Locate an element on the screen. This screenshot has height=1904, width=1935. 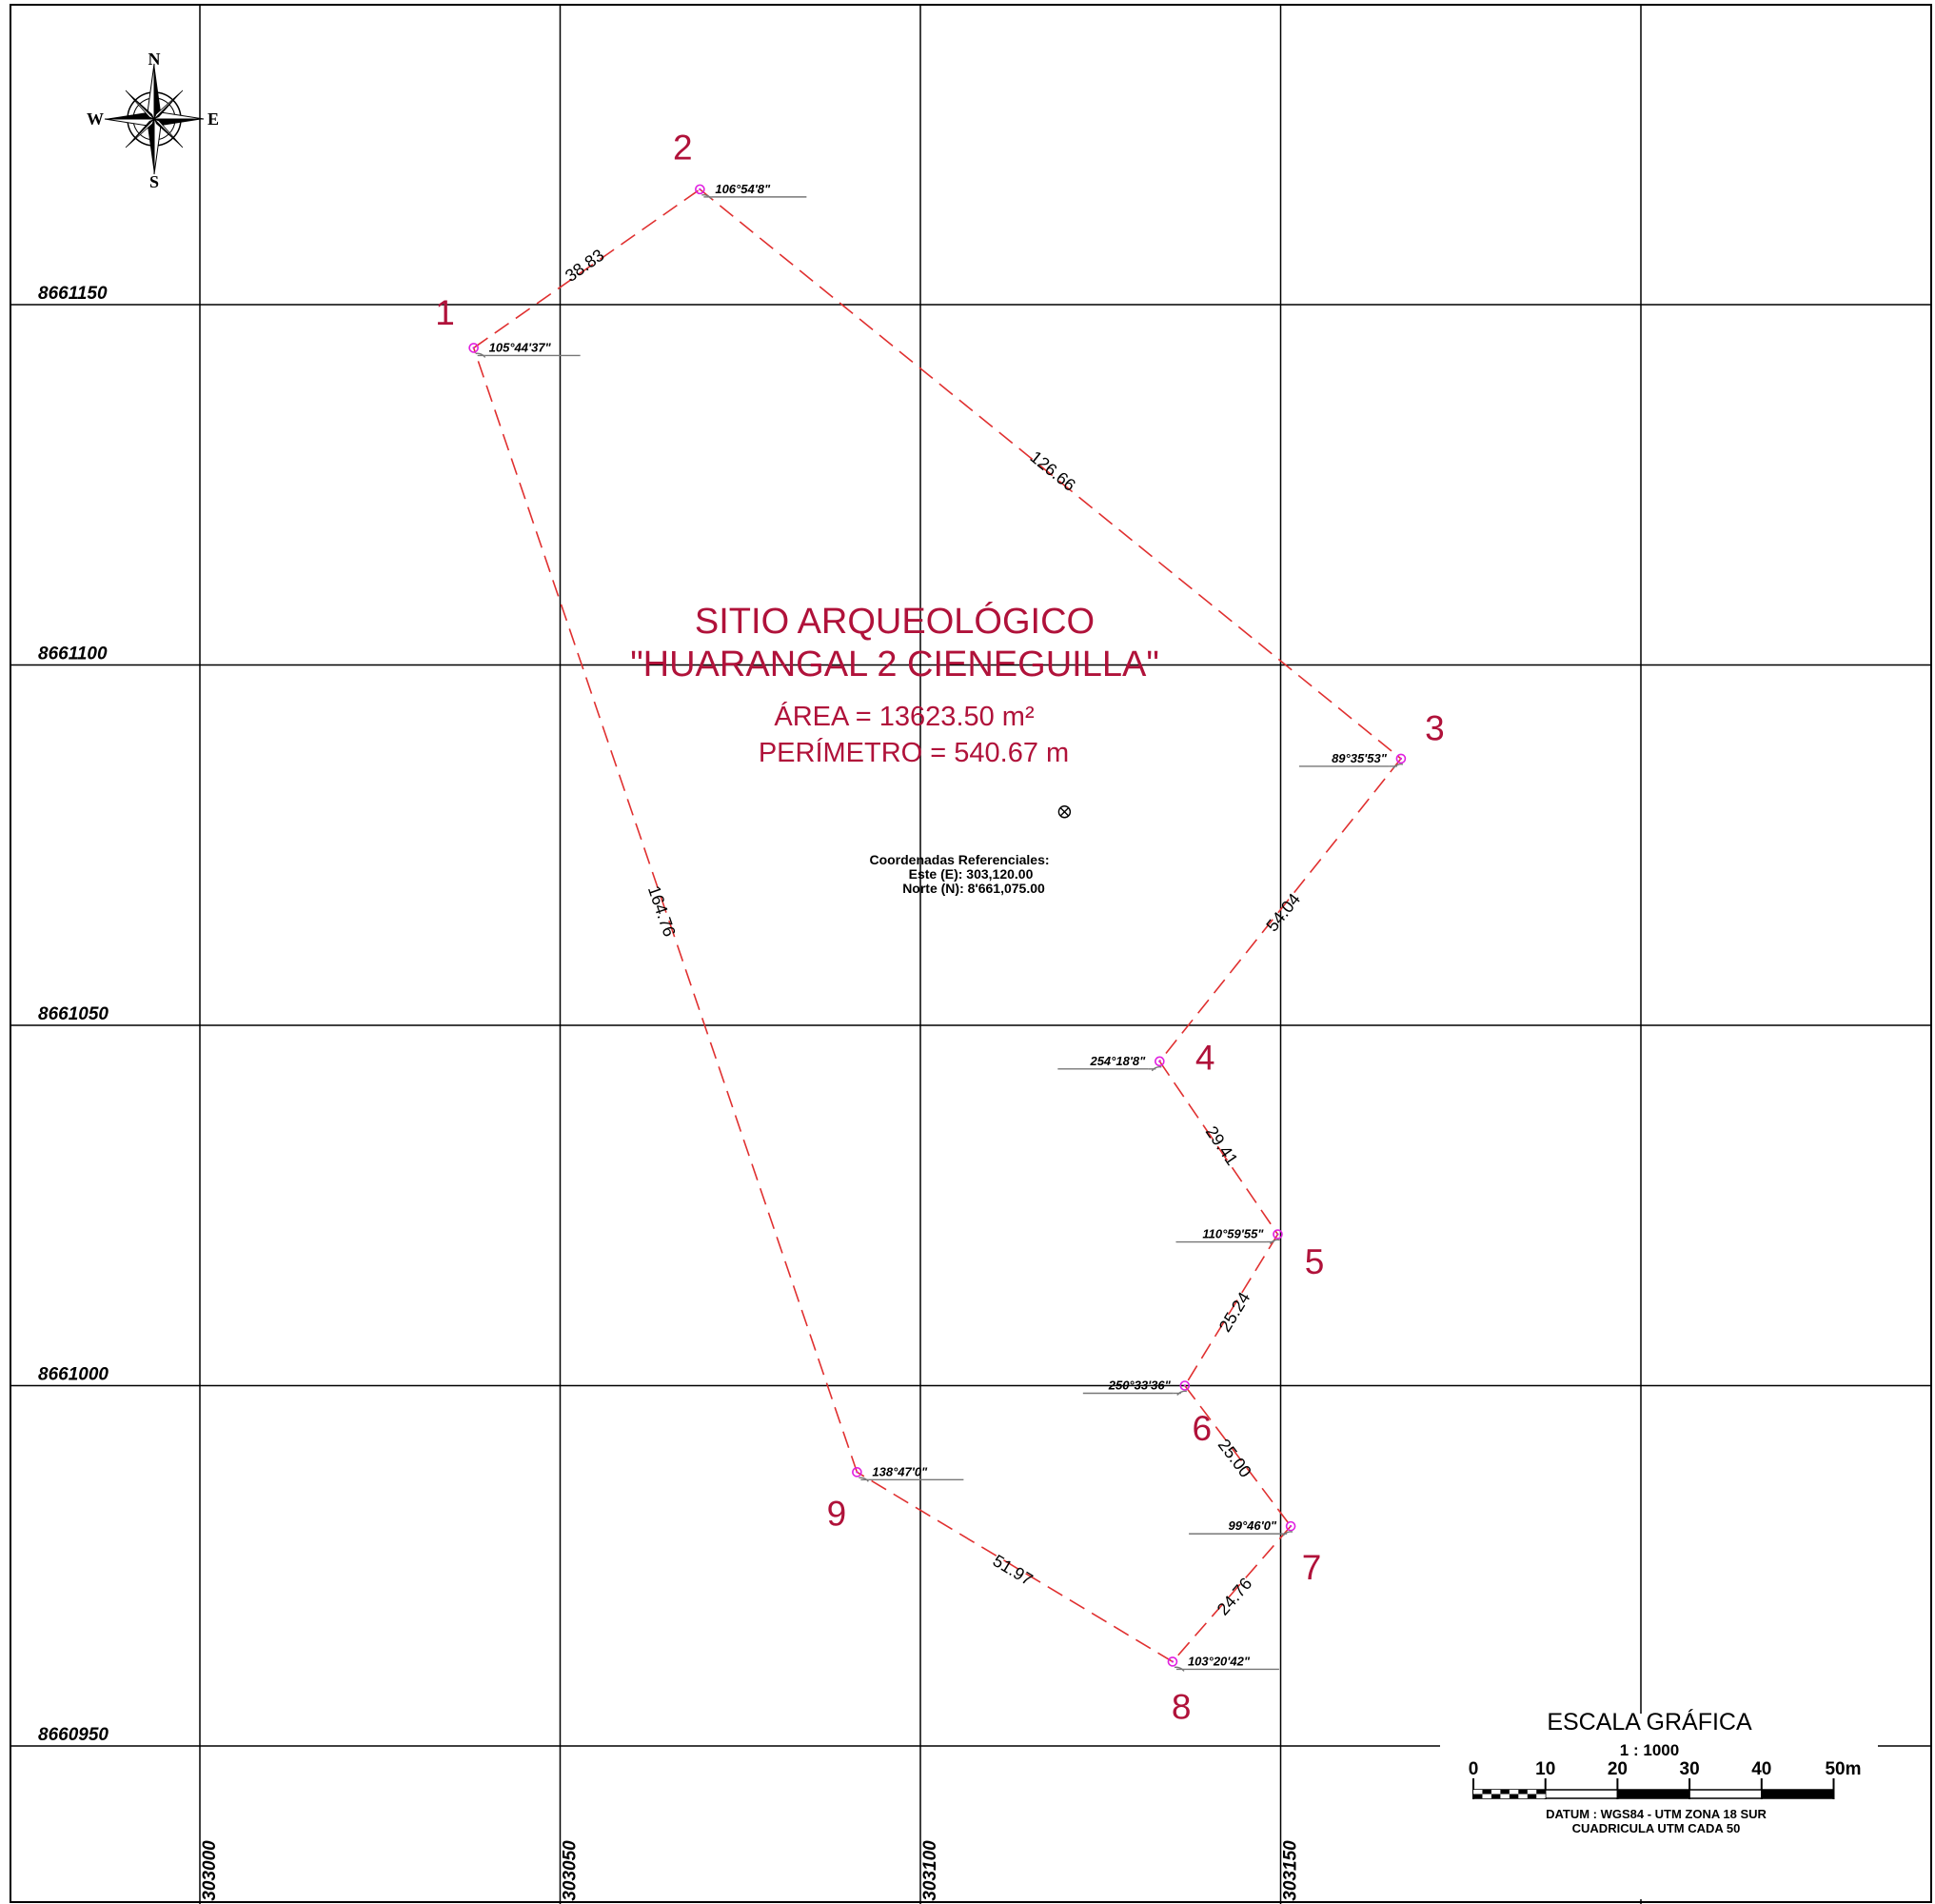
compass-west-label: W is located at coordinates (95, 119).